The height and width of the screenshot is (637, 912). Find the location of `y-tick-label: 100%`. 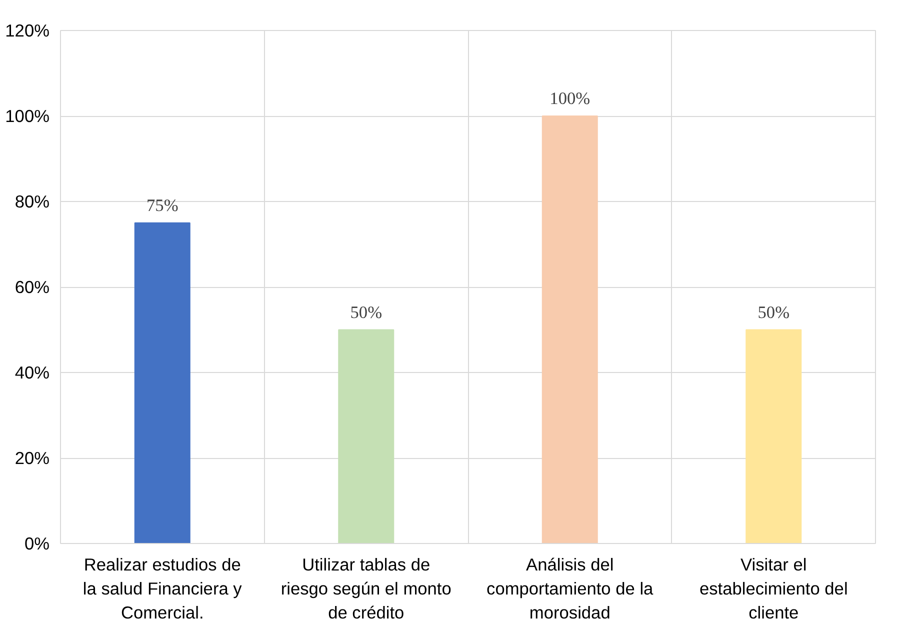

y-tick-label: 100% is located at coordinates (27, 116).